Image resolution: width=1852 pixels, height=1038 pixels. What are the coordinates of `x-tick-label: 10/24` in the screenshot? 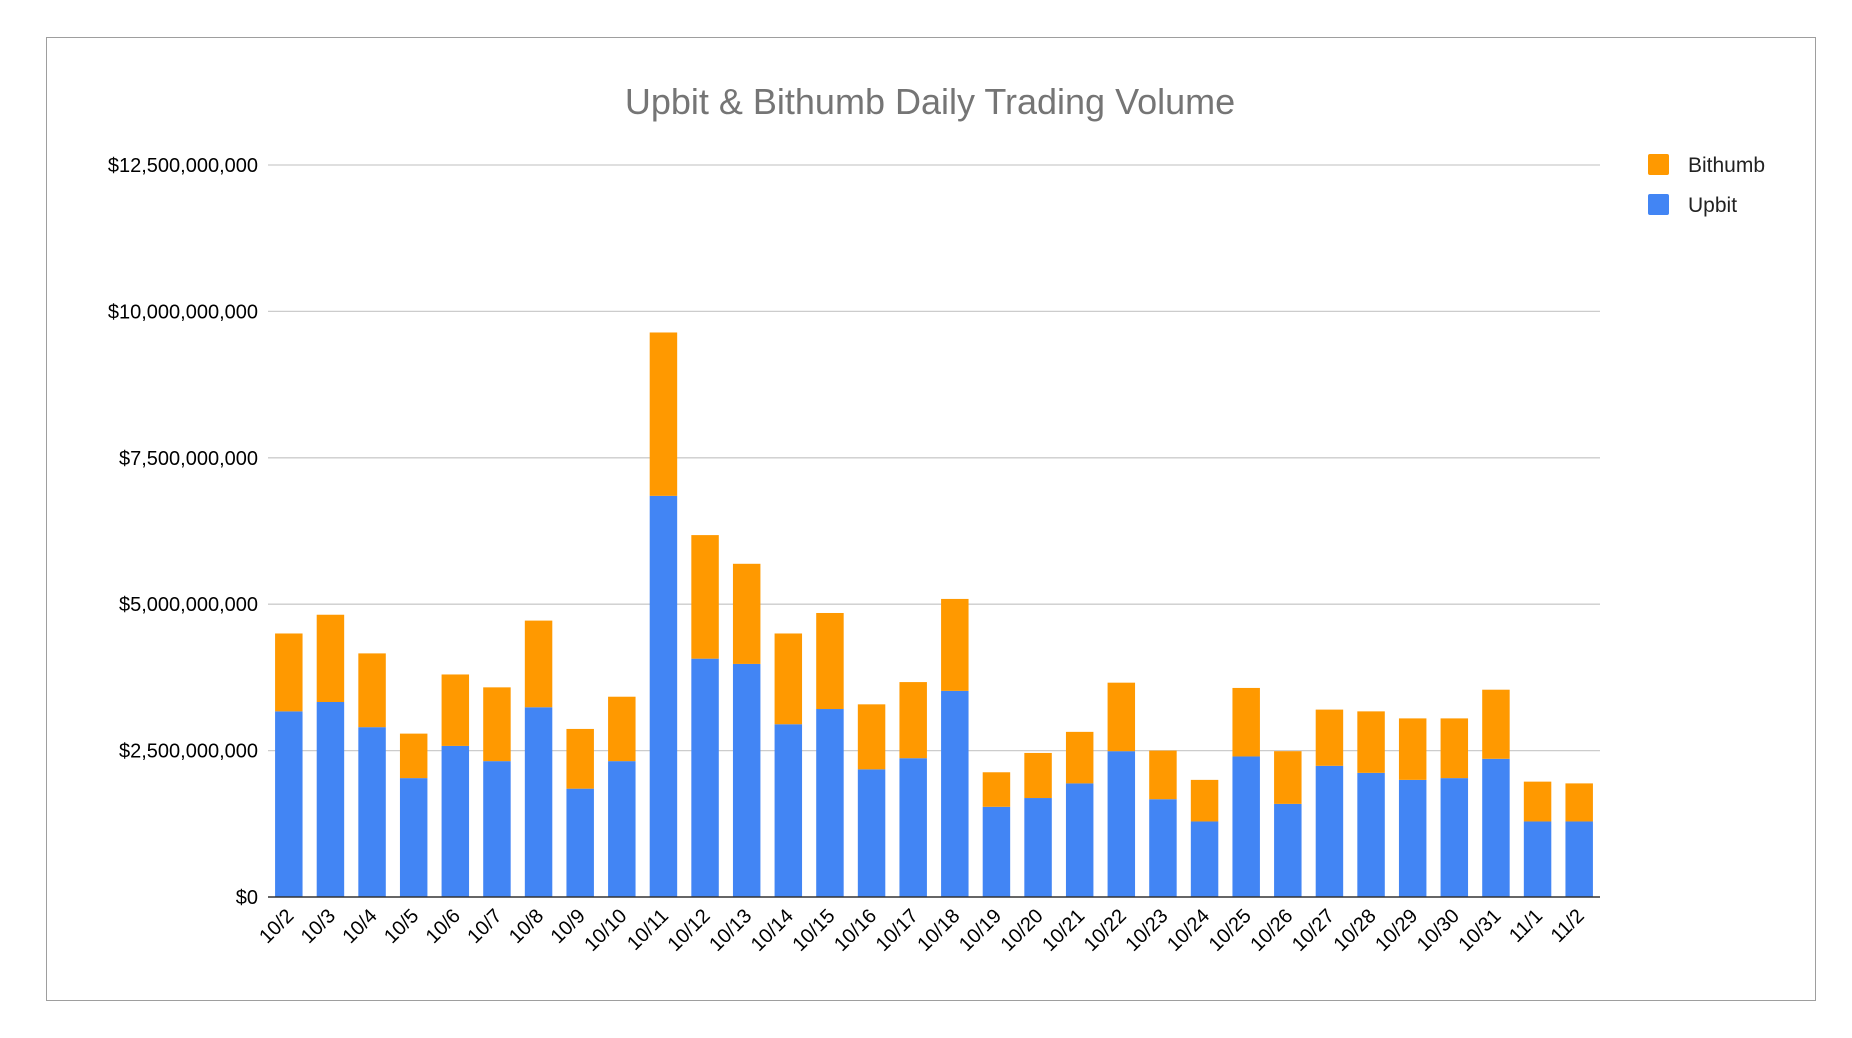 It's located at (1188, 930).